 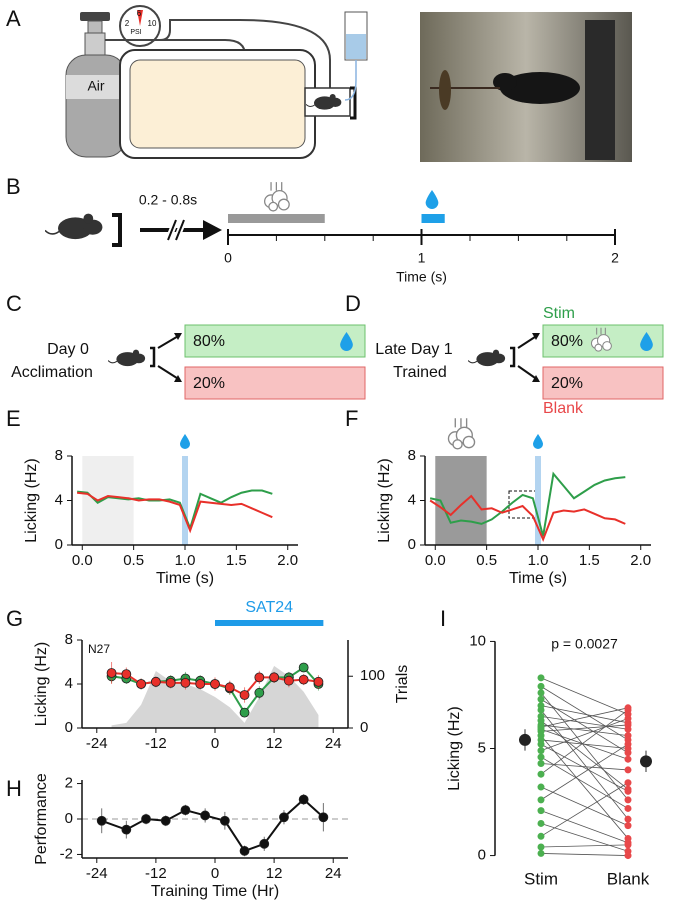 I want to click on x-tick-label: 12, so click(x=274, y=743).